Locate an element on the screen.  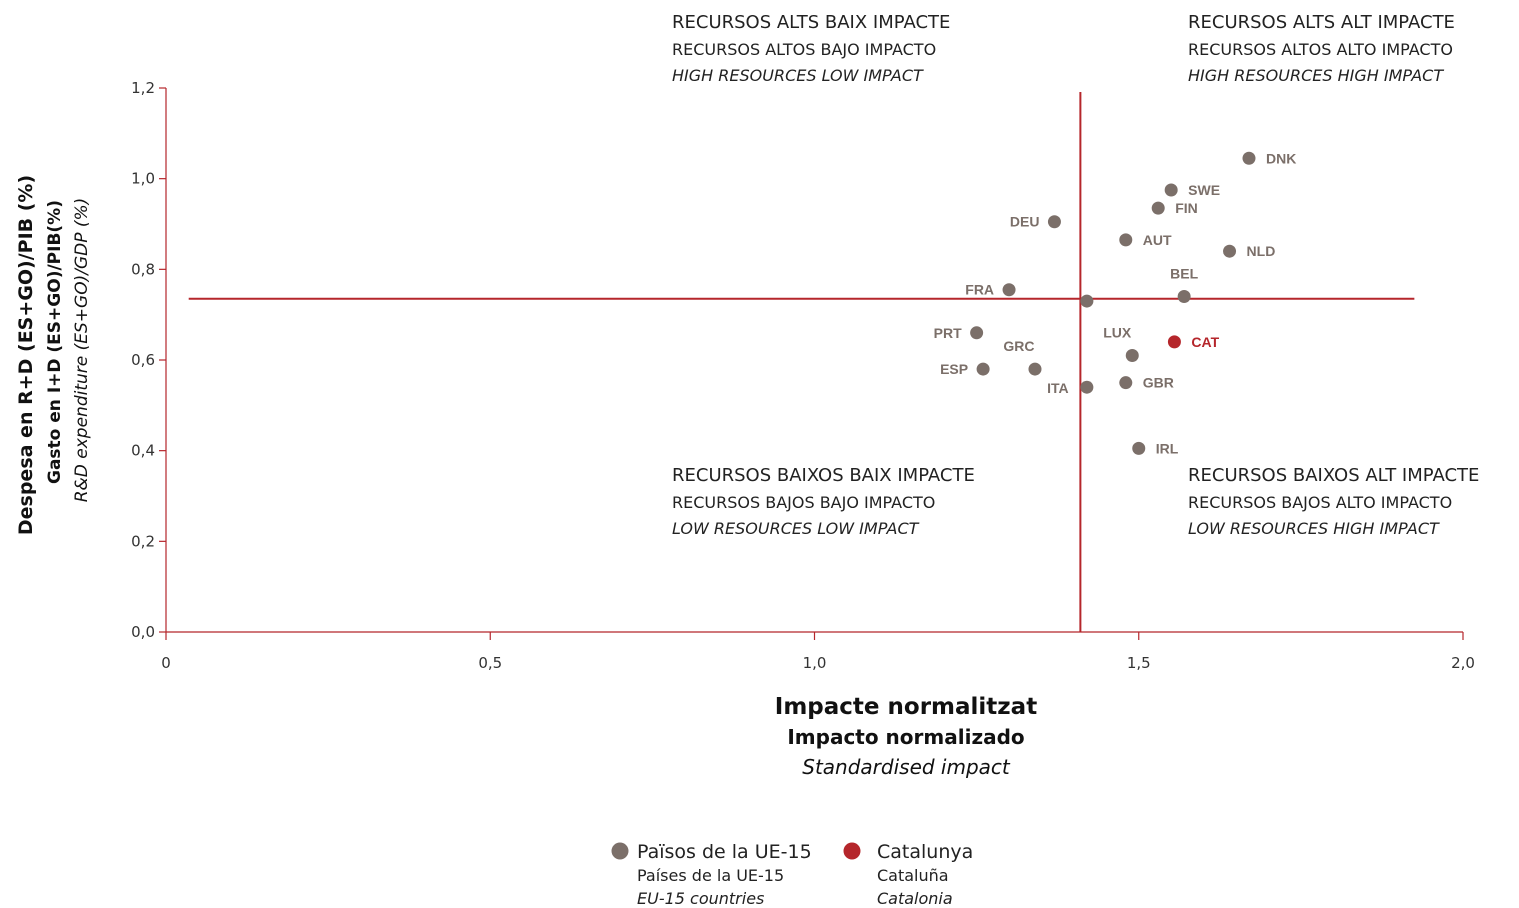
point-esp: ESP is located at coordinates (965, 369).